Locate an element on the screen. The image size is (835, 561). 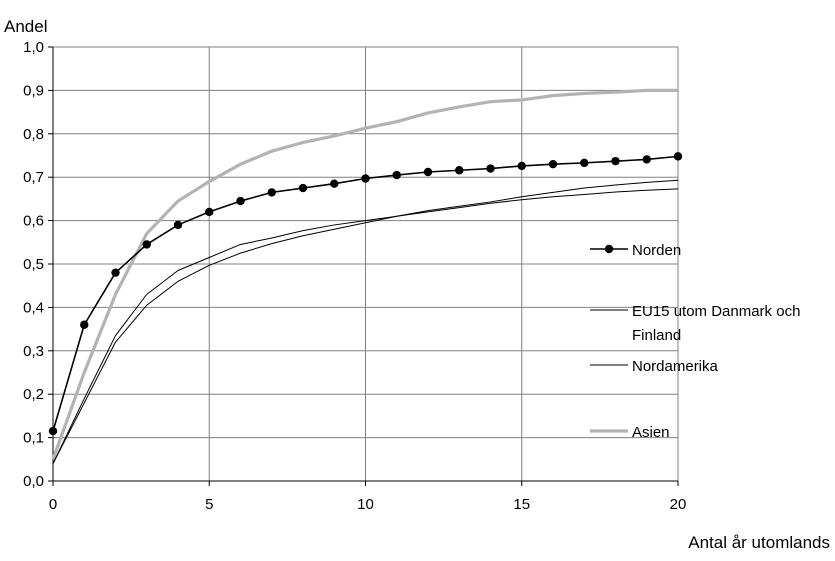
y-tick-label: 0,2 is located at coordinates (33, 394).